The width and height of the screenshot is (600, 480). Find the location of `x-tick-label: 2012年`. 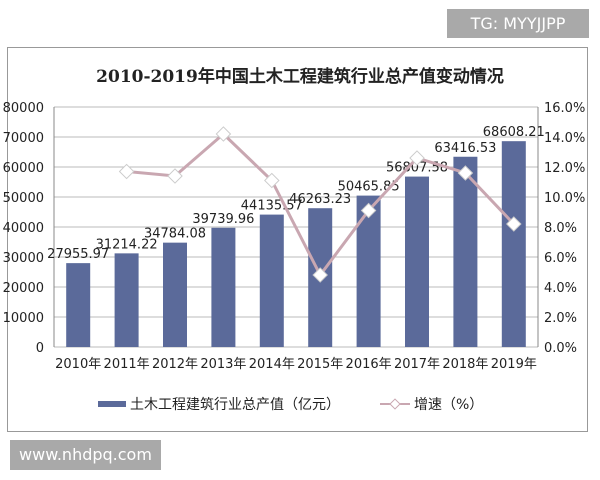

x-tick-label: 2012年 is located at coordinates (175, 364).